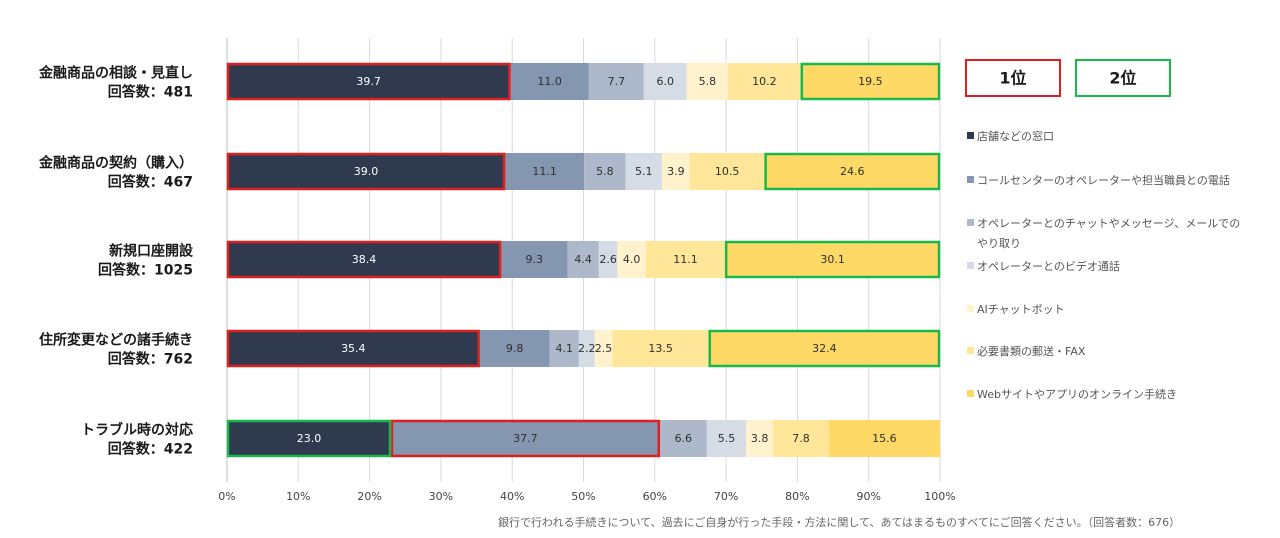 This screenshot has height=538, width=1280. Describe the element at coordinates (150, 359) in the screenshot. I see `category-label: 回答数：762` at that location.